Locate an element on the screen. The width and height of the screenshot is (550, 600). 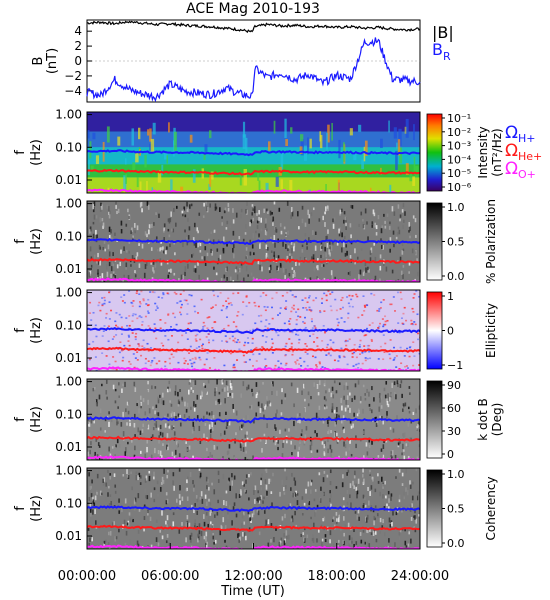
b-field-panel: 420−2−4 B (nT) |B| BR is located at coordinates (242, 61).